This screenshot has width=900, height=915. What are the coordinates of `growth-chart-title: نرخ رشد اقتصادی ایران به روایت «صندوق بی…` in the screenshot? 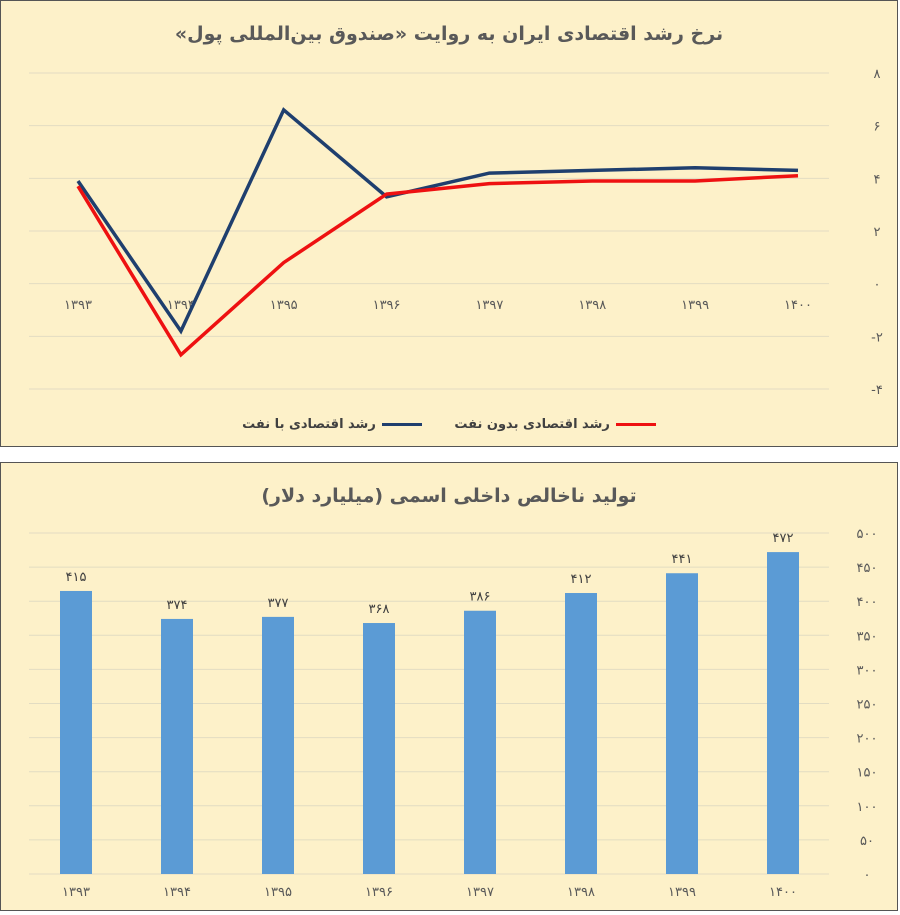 It's located at (449, 34).